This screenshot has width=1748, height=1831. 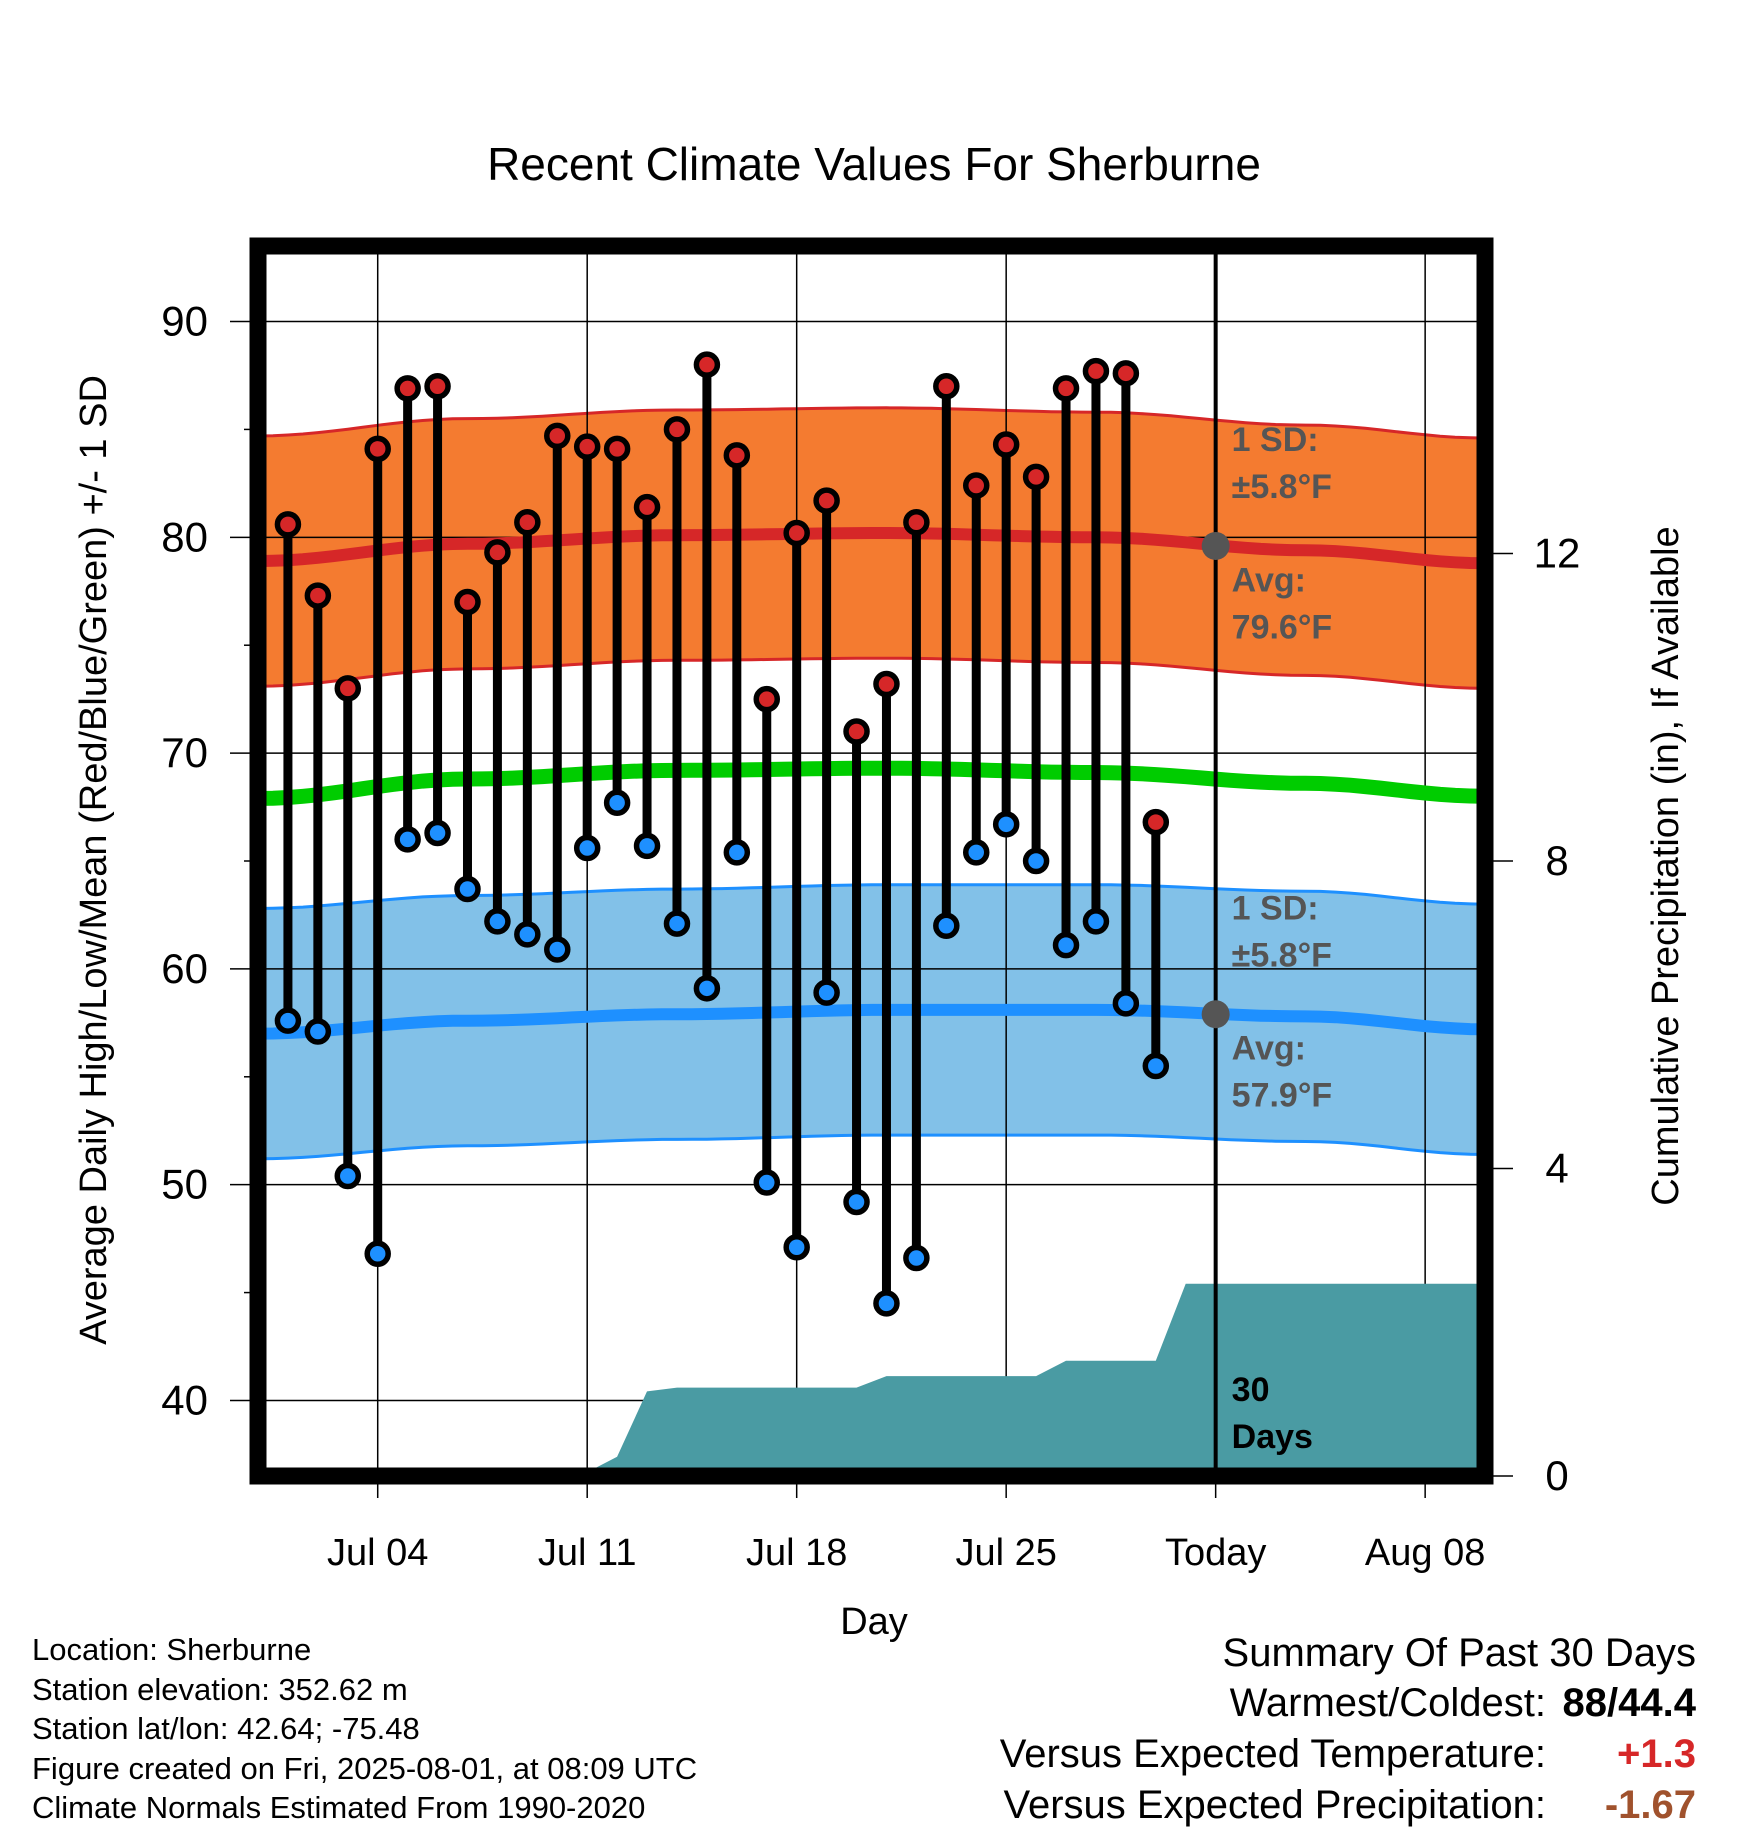 I want to click on summary-row-temperature: Versus Expected Temperature: +1.3, so click(x=1246, y=1754).